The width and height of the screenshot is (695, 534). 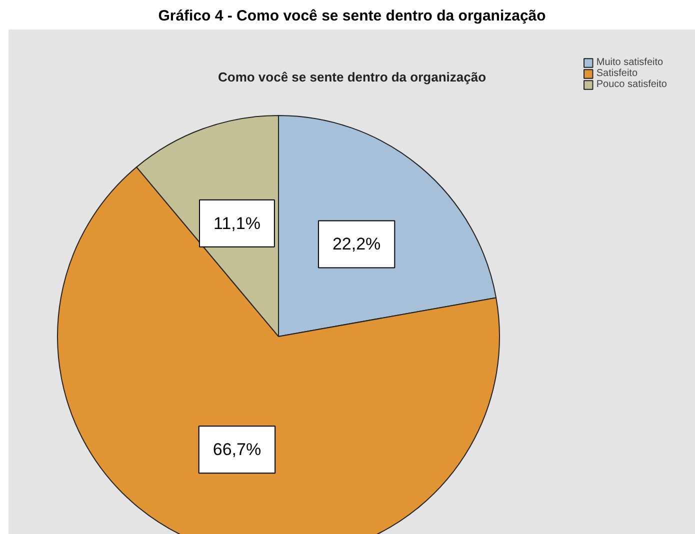 I want to click on text: Como você se sente dentro da organização, so click(x=352, y=77).